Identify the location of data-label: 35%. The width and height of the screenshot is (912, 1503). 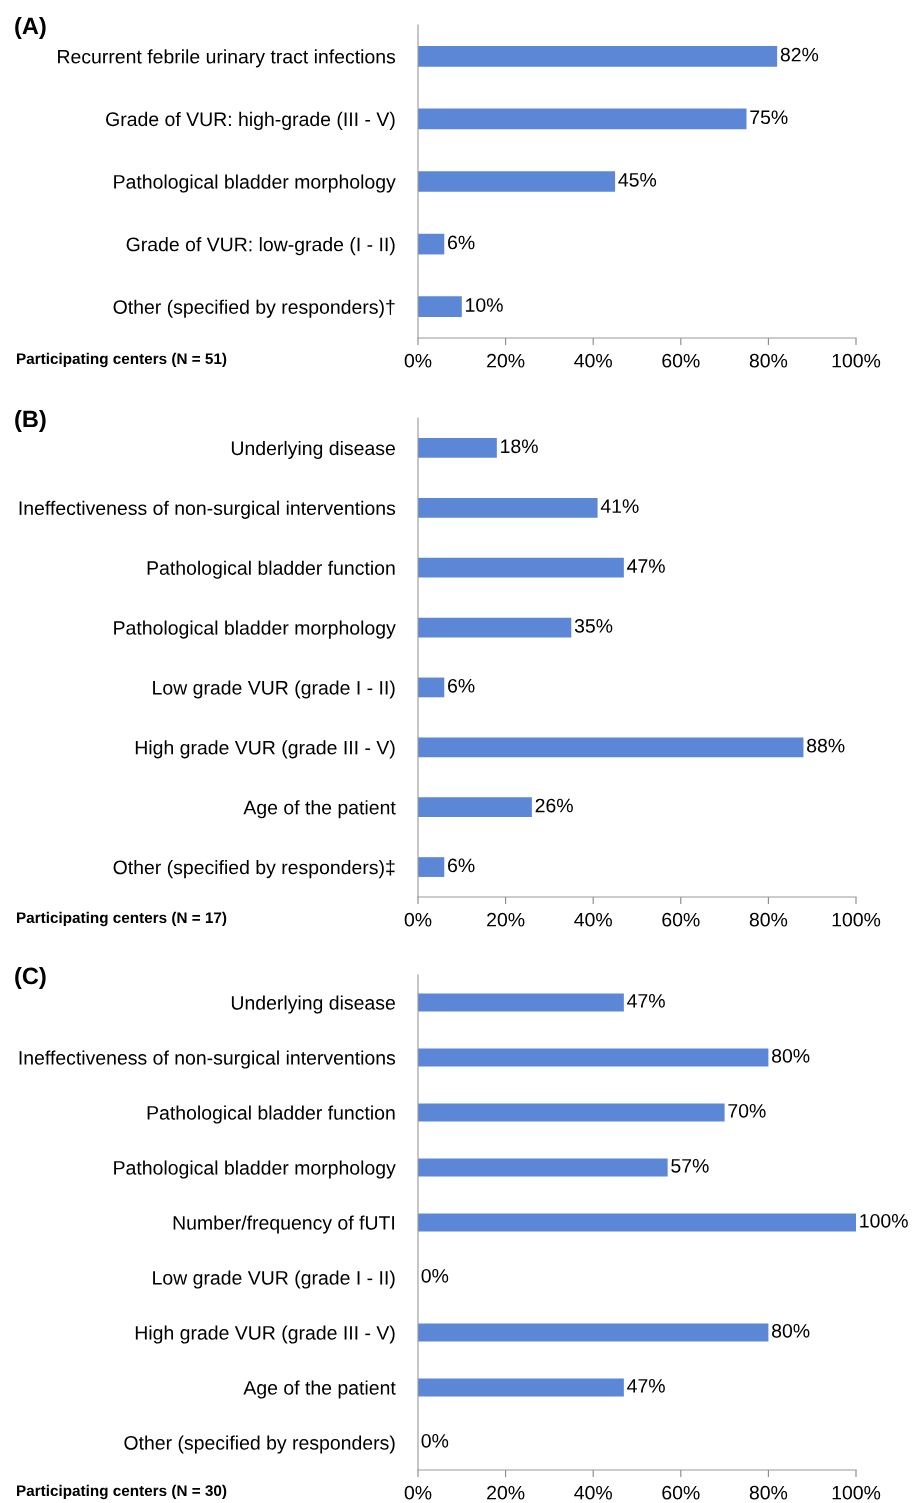
(593, 626).